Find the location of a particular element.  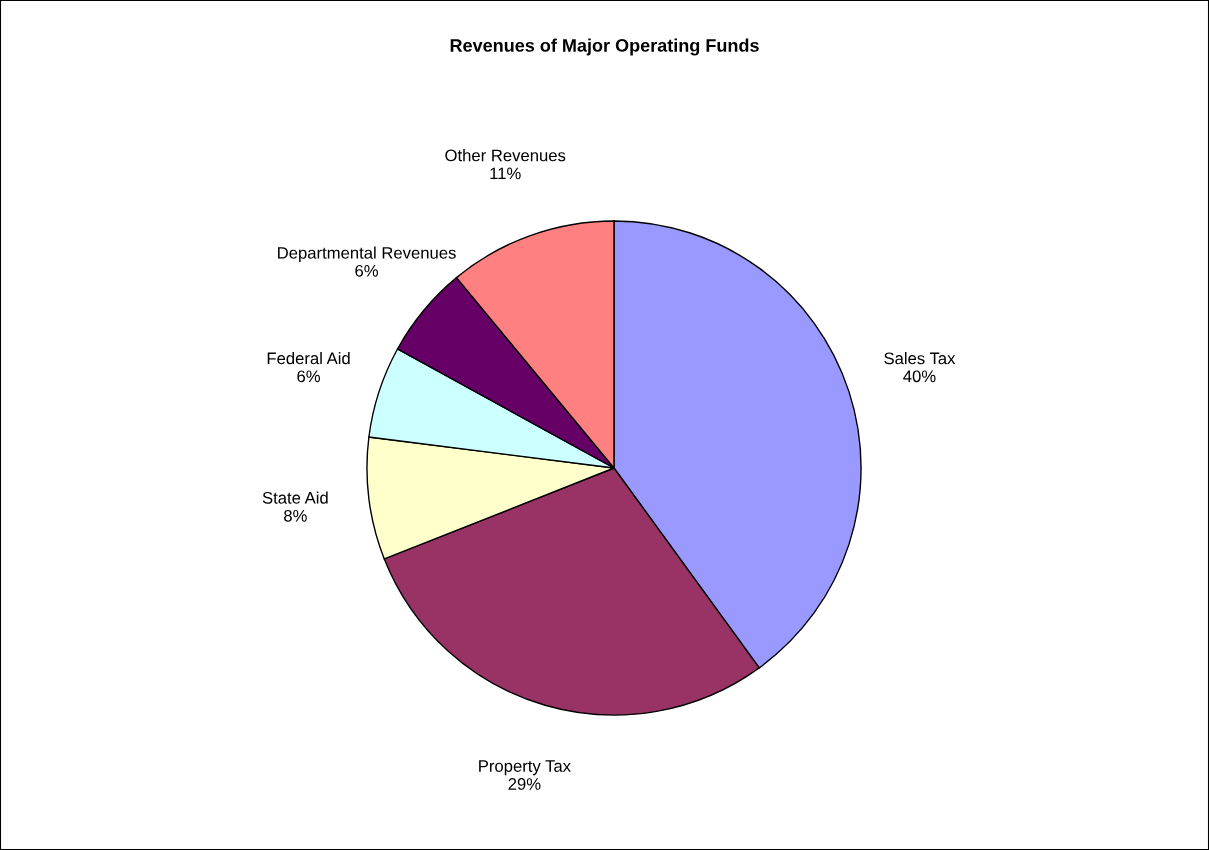

slice-label: State Aid is located at coordinates (295, 497).